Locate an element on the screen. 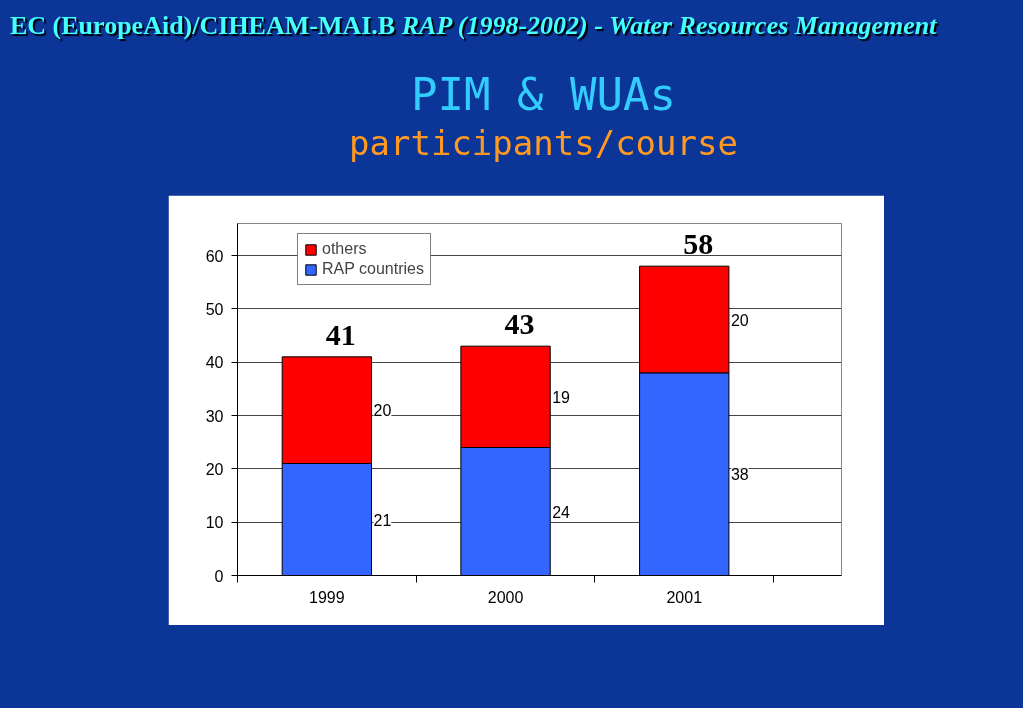 The width and height of the screenshot is (1023, 708). y-tick-label: 10 is located at coordinates (214, 523).